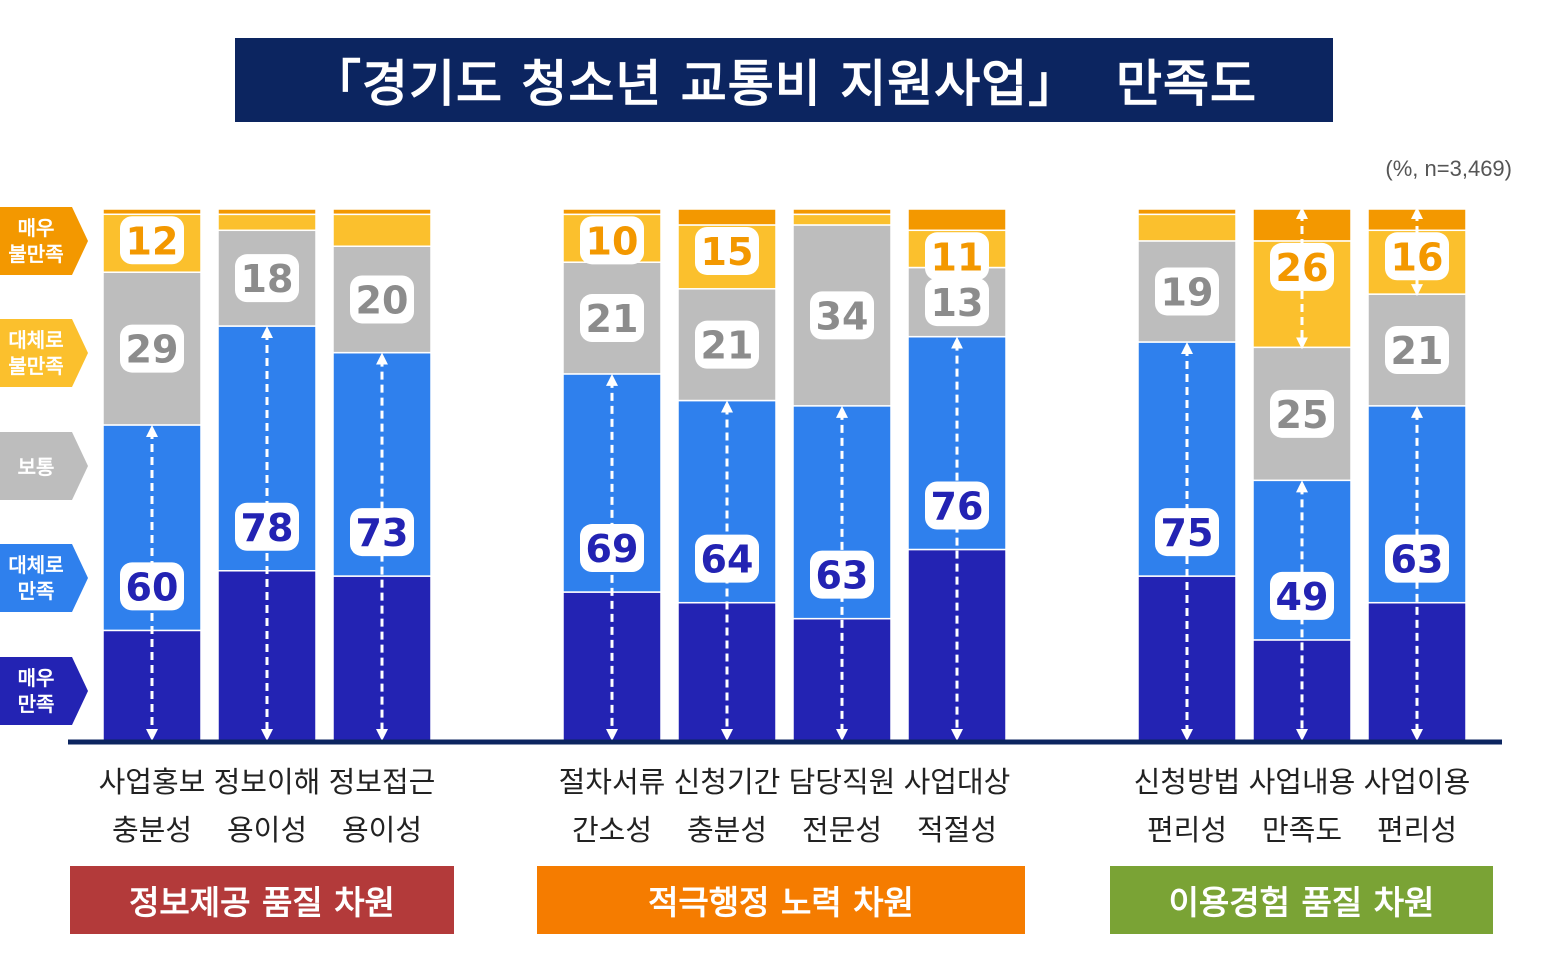  What do you see at coordinates (152, 782) in the screenshot?
I see `category-label-line1: 사업홍보` at bounding box center [152, 782].